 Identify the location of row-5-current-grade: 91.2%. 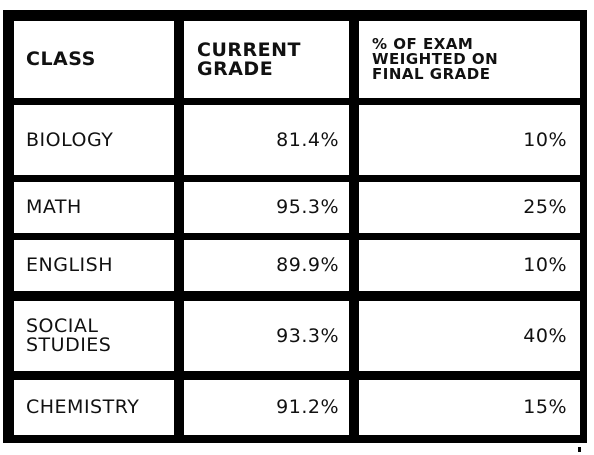
(266, 407).